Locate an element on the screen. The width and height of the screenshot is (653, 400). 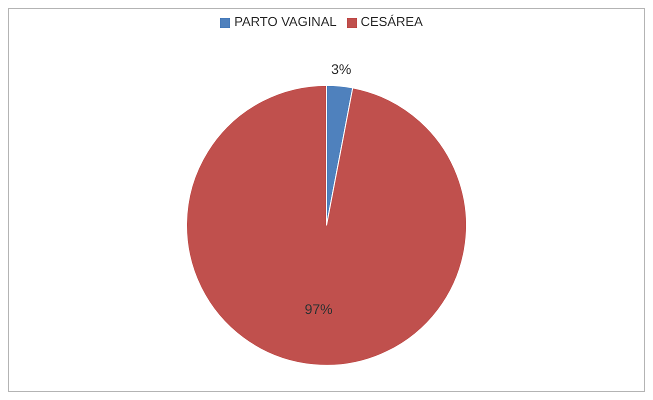
data-label: 3% is located at coordinates (341, 69).